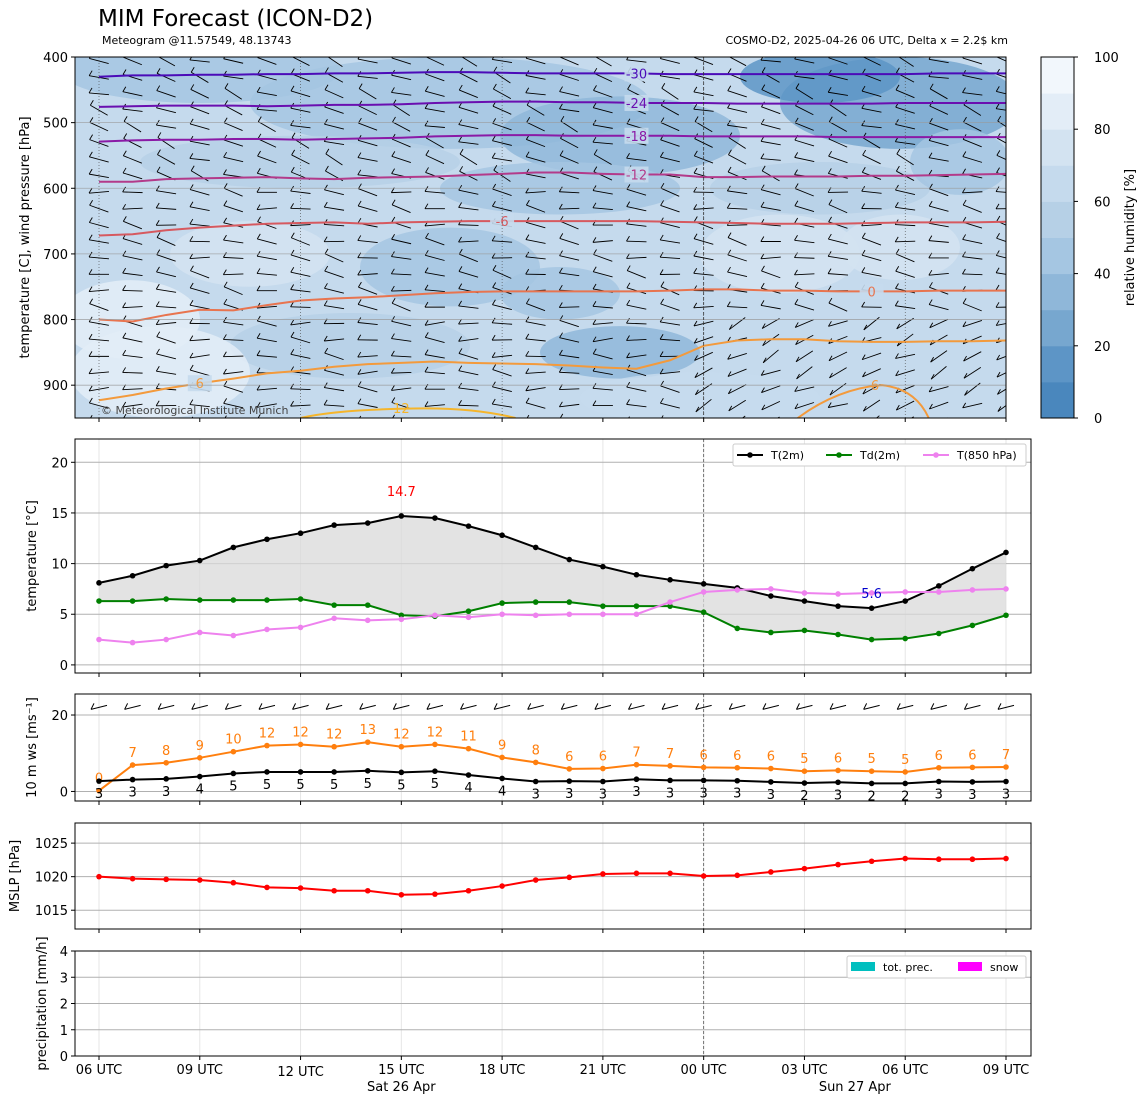  What do you see at coordinates (703, 1070) in the screenshot?
I see `time-tick-label: 00 UTC` at bounding box center [703, 1070].